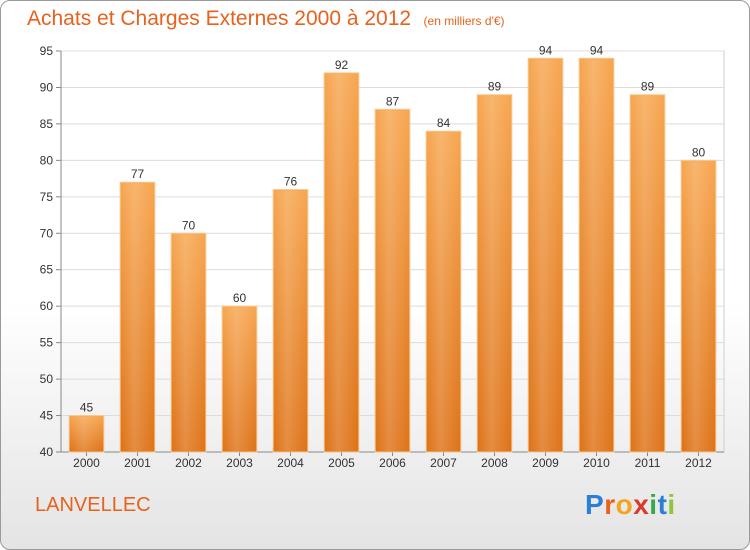  Describe the element at coordinates (648, 463) in the screenshot. I see `x-tick-label: 2011` at that location.